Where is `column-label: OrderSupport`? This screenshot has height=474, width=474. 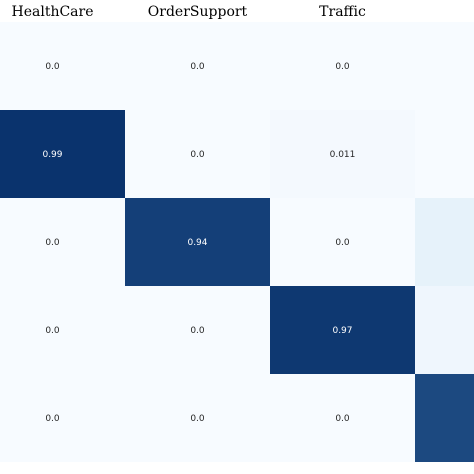
column-label: OrderSupport is located at coordinates (198, 12).